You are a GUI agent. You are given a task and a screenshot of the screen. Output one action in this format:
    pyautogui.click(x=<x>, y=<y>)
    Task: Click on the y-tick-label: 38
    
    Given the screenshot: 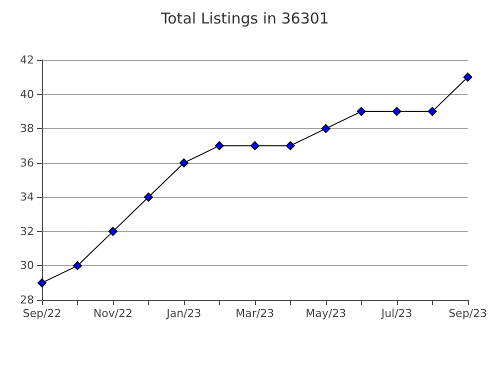 What is the action you would take?
    pyautogui.click(x=27, y=129)
    